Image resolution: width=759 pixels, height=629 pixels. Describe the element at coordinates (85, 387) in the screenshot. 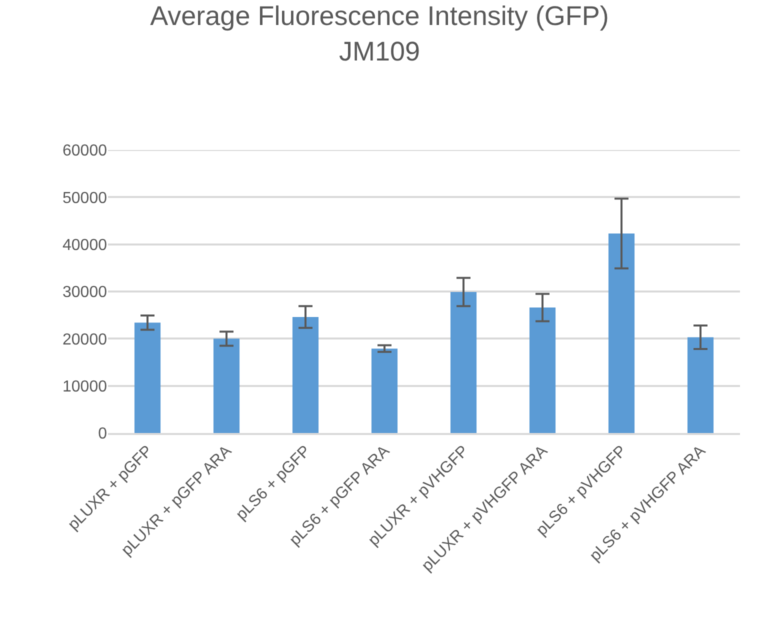

I see `y-tick-label: 10000` at that location.